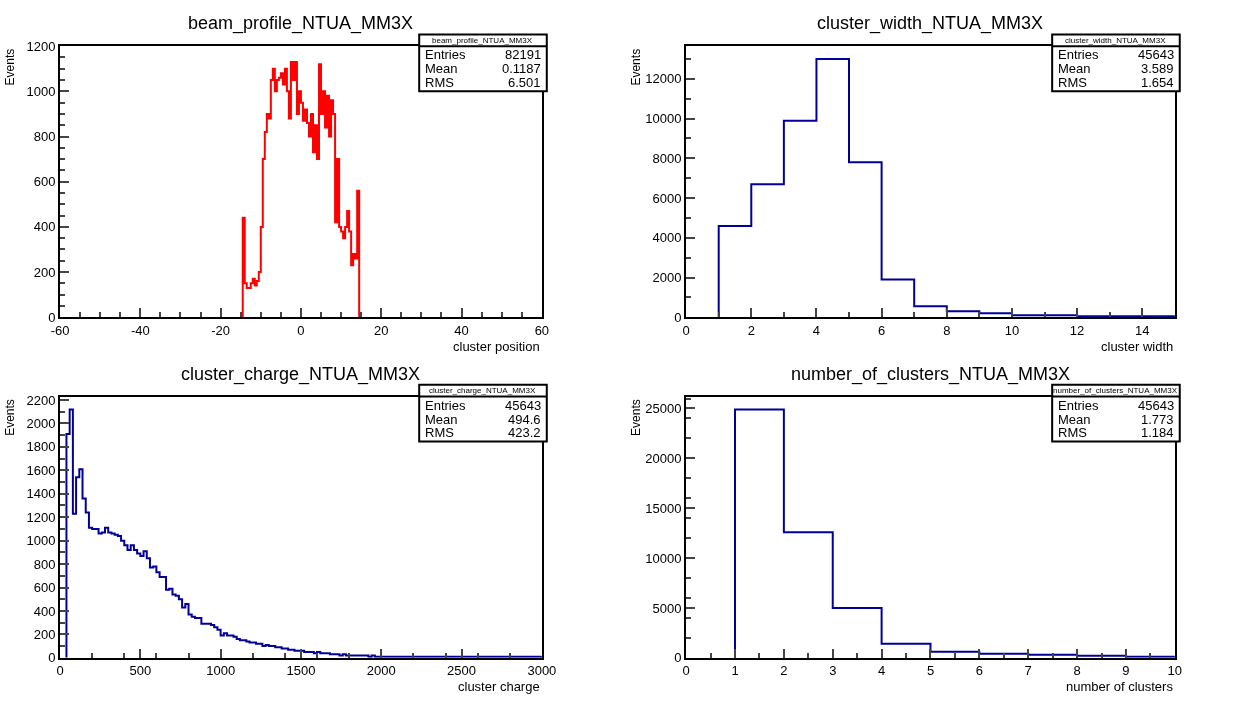 This screenshot has height=704, width=1233. Describe the element at coordinates (499, 686) in the screenshot. I see `x-axis-title: cluster charge` at that location.